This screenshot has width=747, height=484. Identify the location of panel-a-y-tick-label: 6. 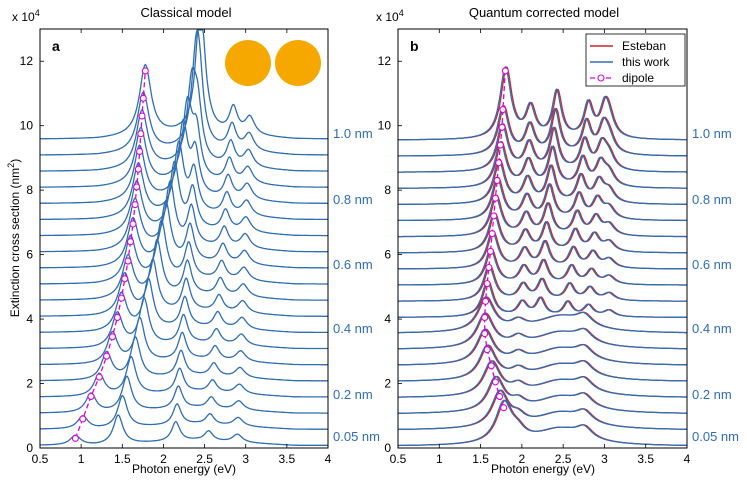
(29, 255).